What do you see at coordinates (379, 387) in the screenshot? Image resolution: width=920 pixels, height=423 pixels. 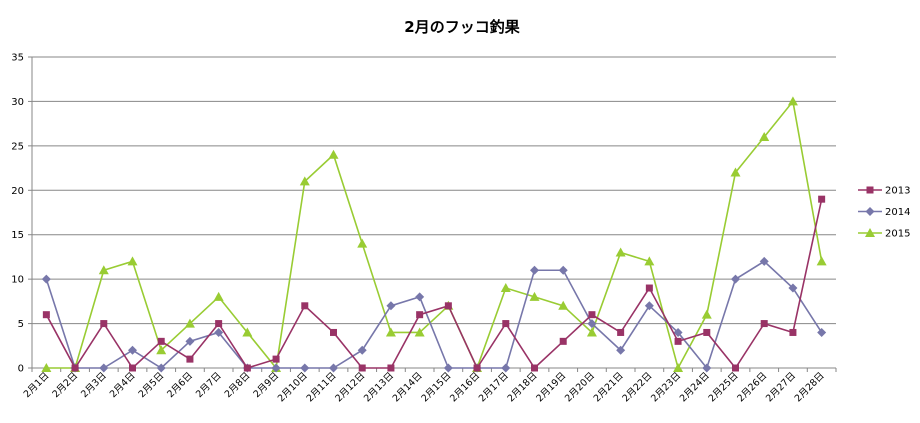 I see `x-tick-label: 2月13日` at bounding box center [379, 387].